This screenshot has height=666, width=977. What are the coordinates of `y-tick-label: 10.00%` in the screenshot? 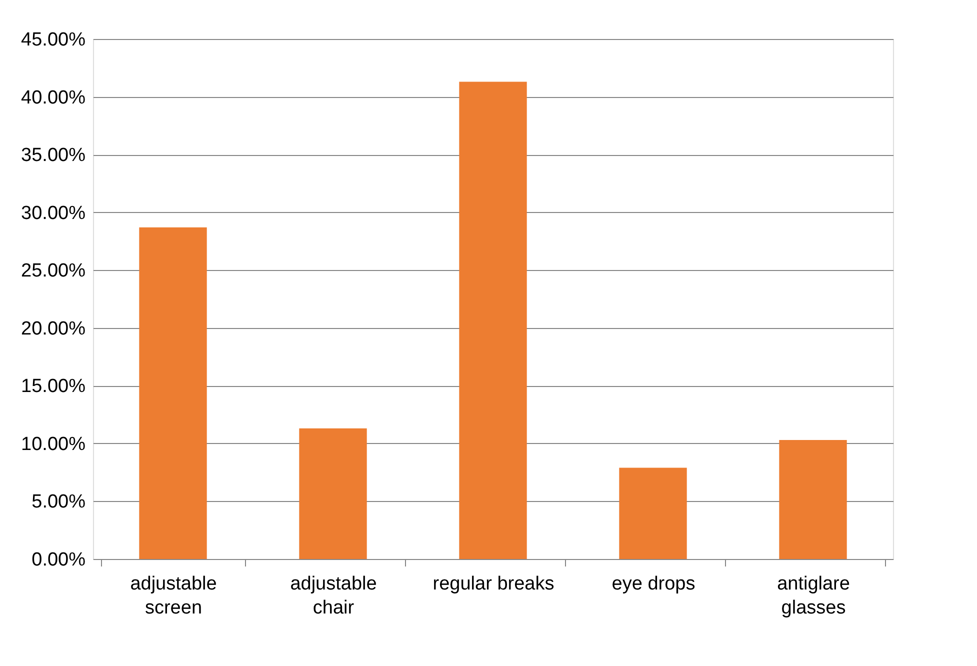 It's located at (53, 444).